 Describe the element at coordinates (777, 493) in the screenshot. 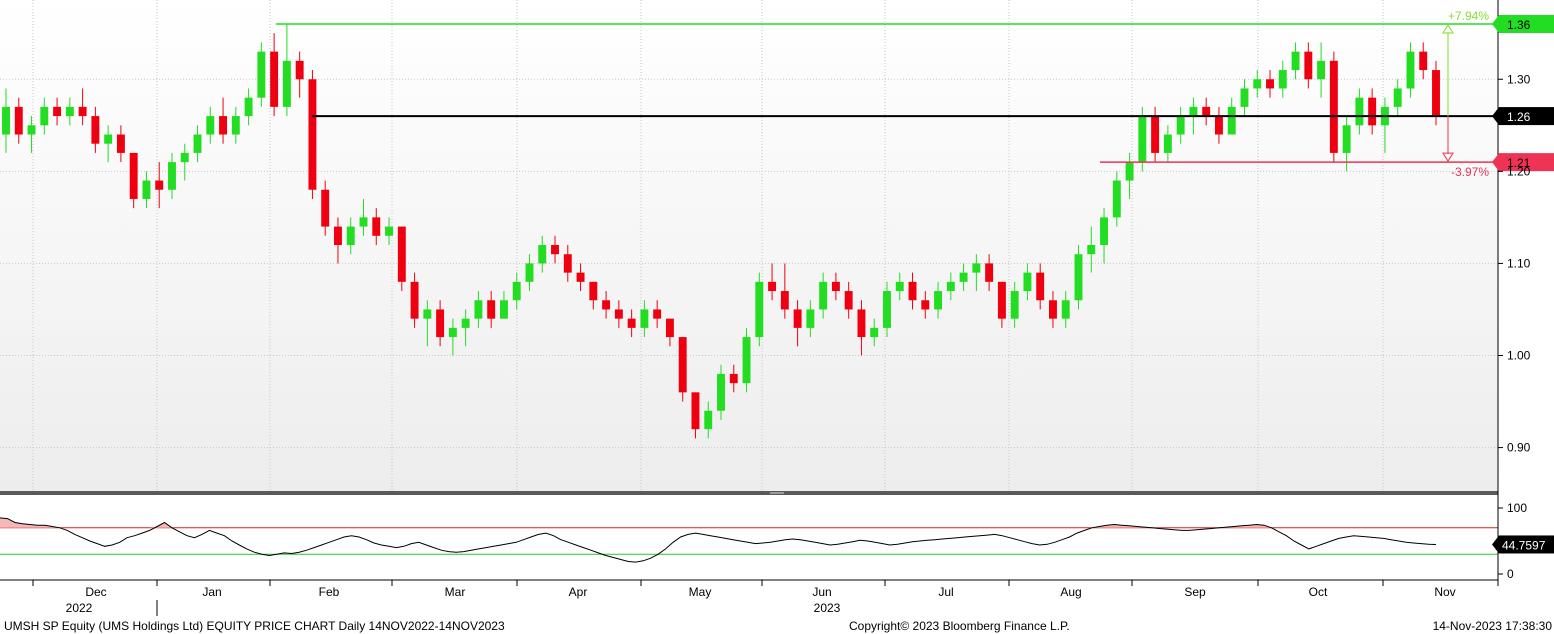

I see `panel-divider-grip` at that location.